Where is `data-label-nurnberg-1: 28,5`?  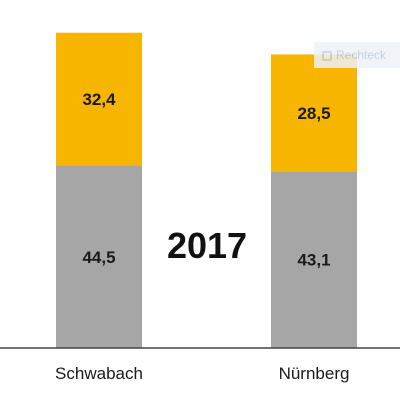
data-label-nurnberg-1: 28,5 is located at coordinates (313, 113).